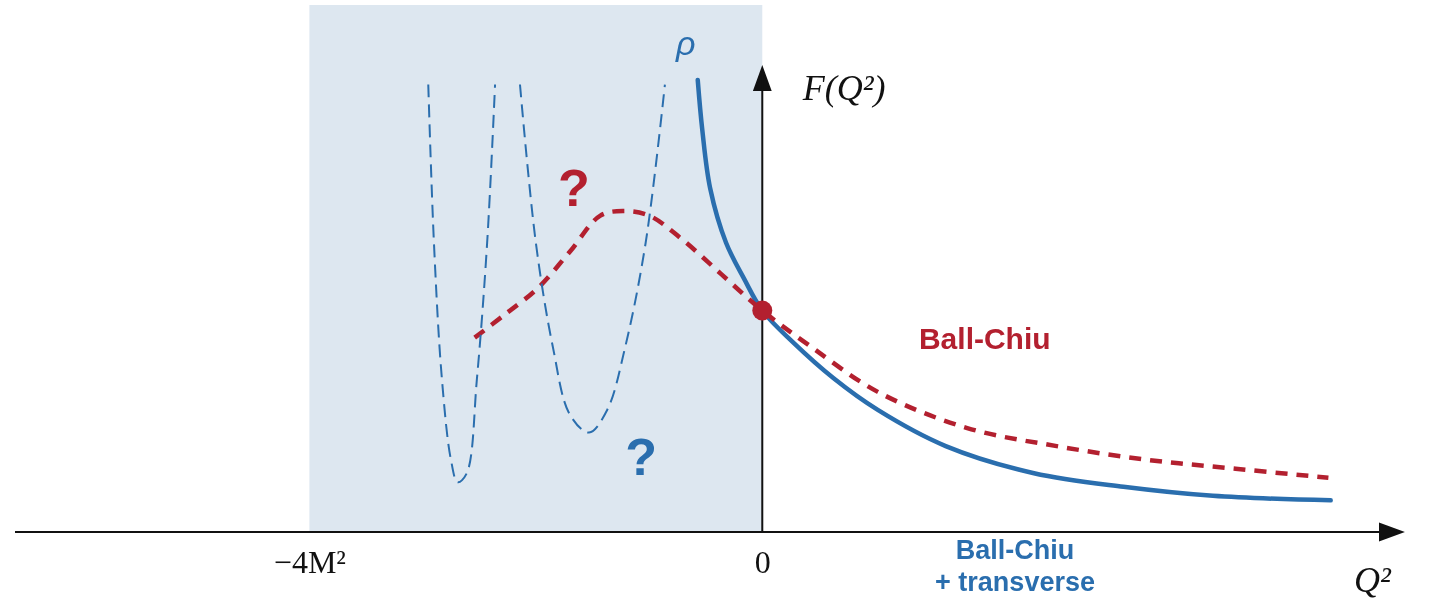 This screenshot has width=1439, height=607. I want to click on series-label: Ball-Chiu, so click(984, 338).